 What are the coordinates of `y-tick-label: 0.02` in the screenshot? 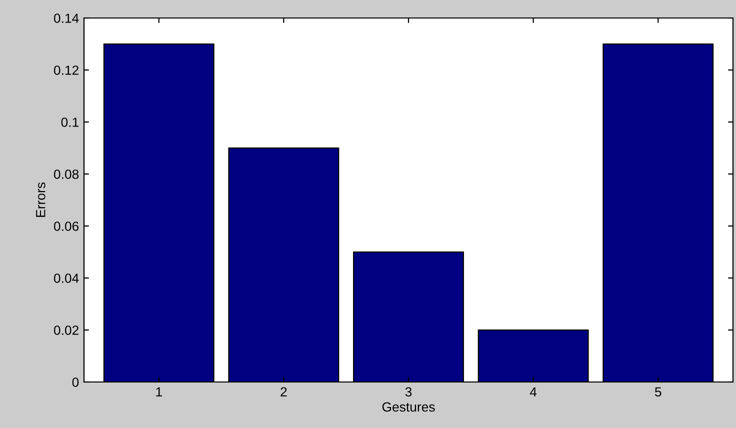 It's located at (66, 330).